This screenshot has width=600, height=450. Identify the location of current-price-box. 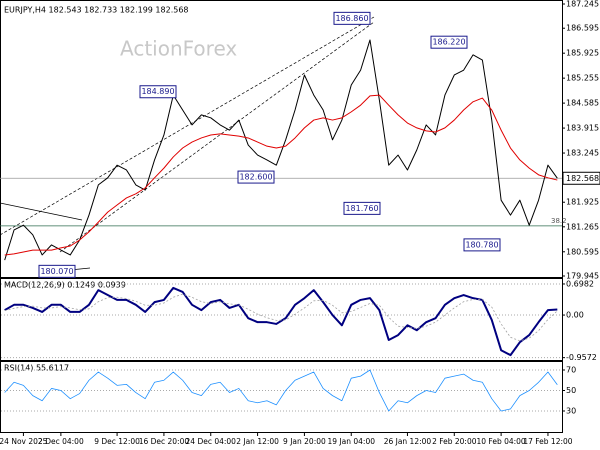
(581, 178).